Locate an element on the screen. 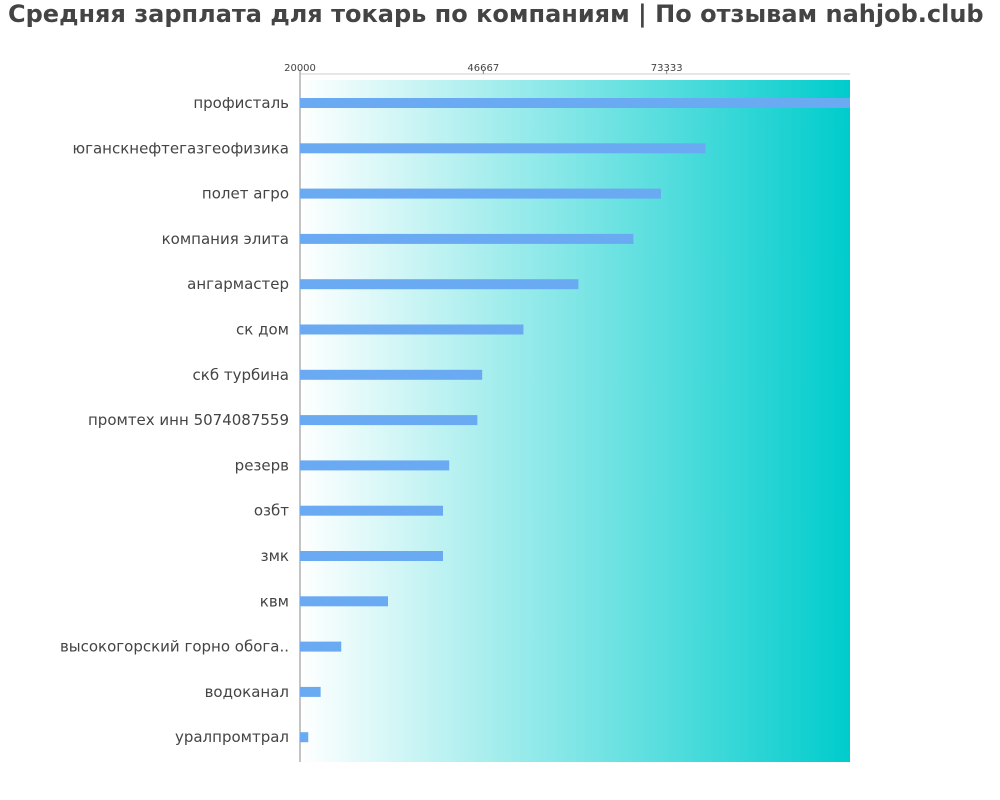 The width and height of the screenshot is (1000, 800). category-label: полет агро is located at coordinates (245, 194).